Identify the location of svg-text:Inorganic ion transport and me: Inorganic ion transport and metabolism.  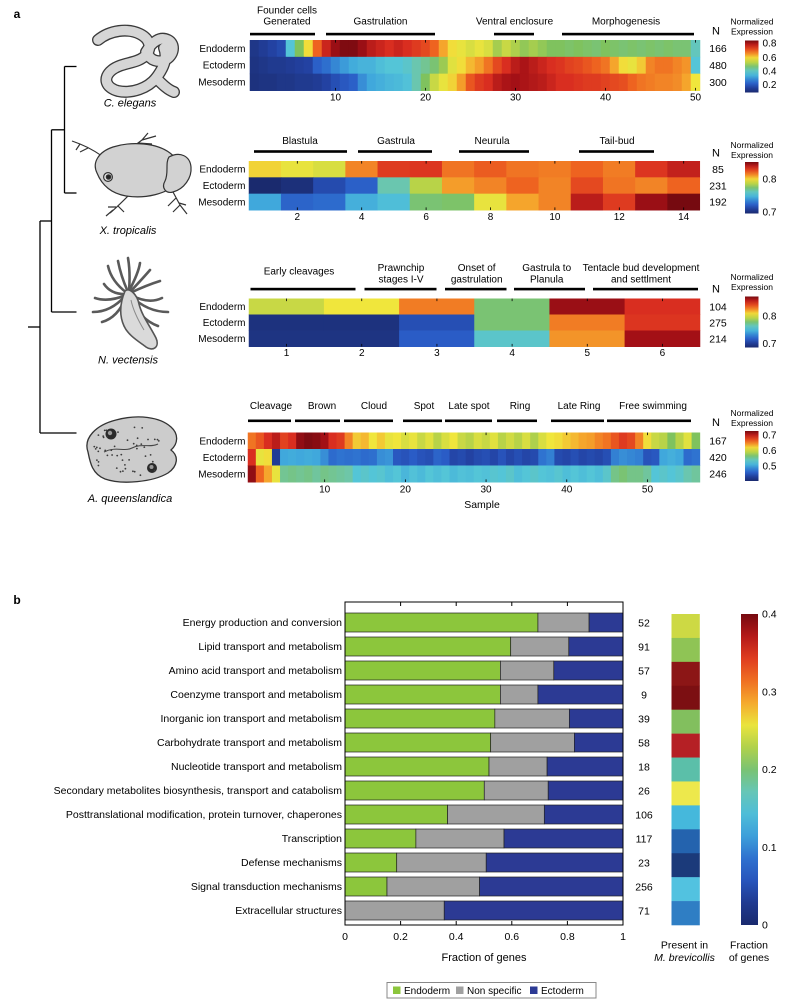
(251, 719).